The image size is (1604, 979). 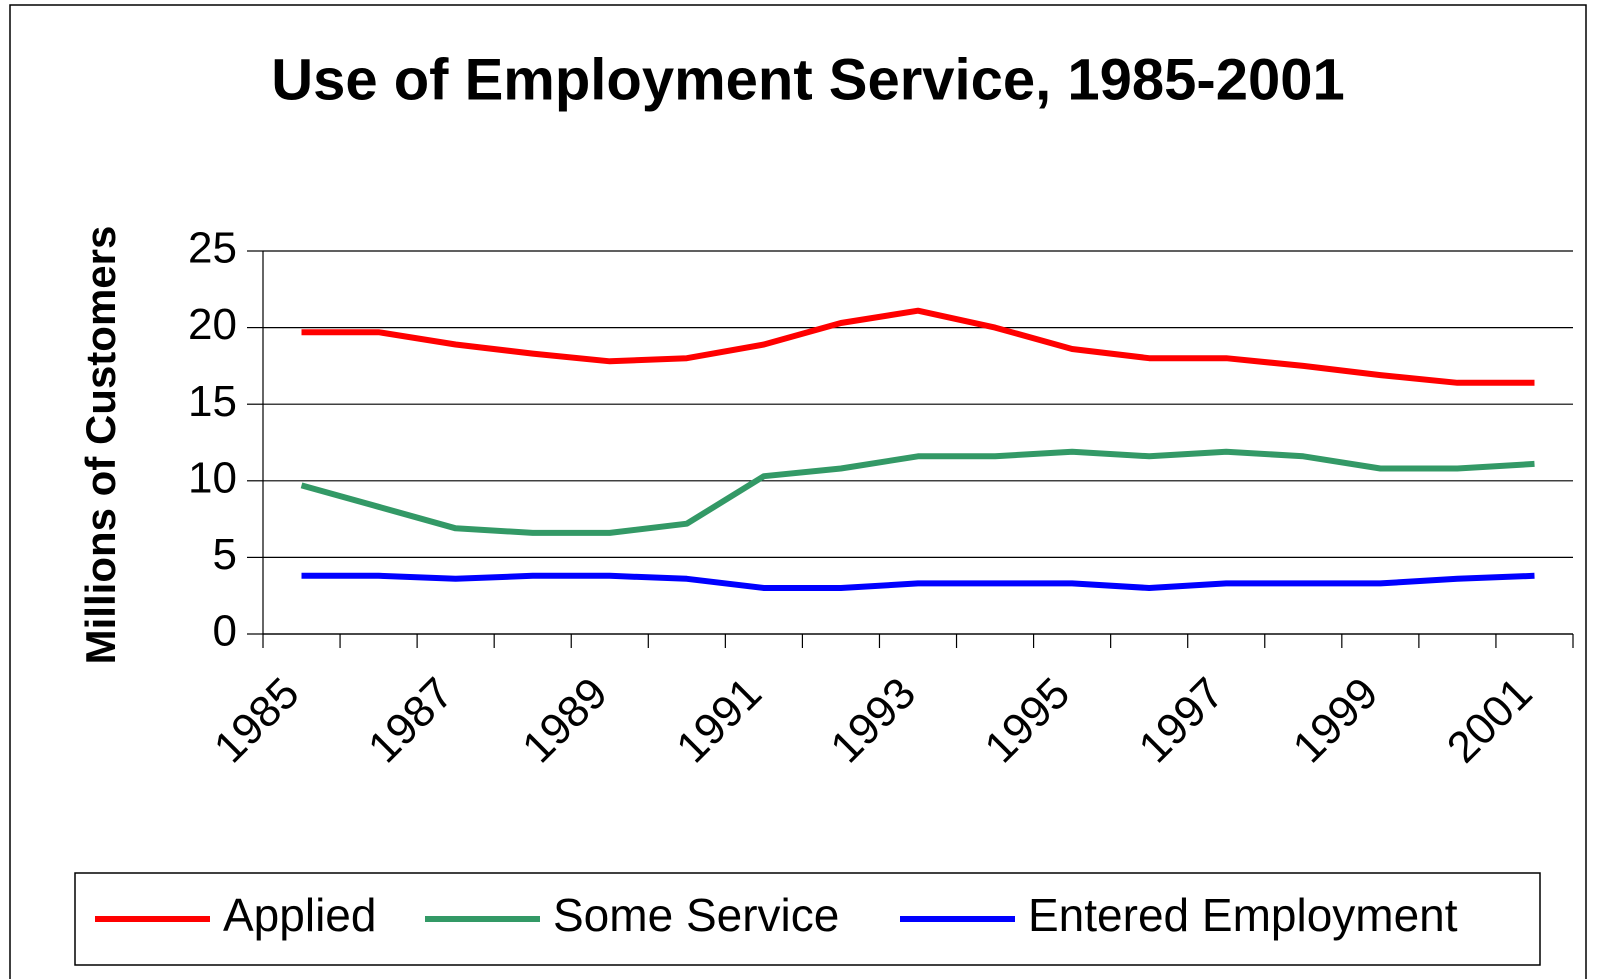 I want to click on y-tick-label: 0, so click(x=225, y=631).